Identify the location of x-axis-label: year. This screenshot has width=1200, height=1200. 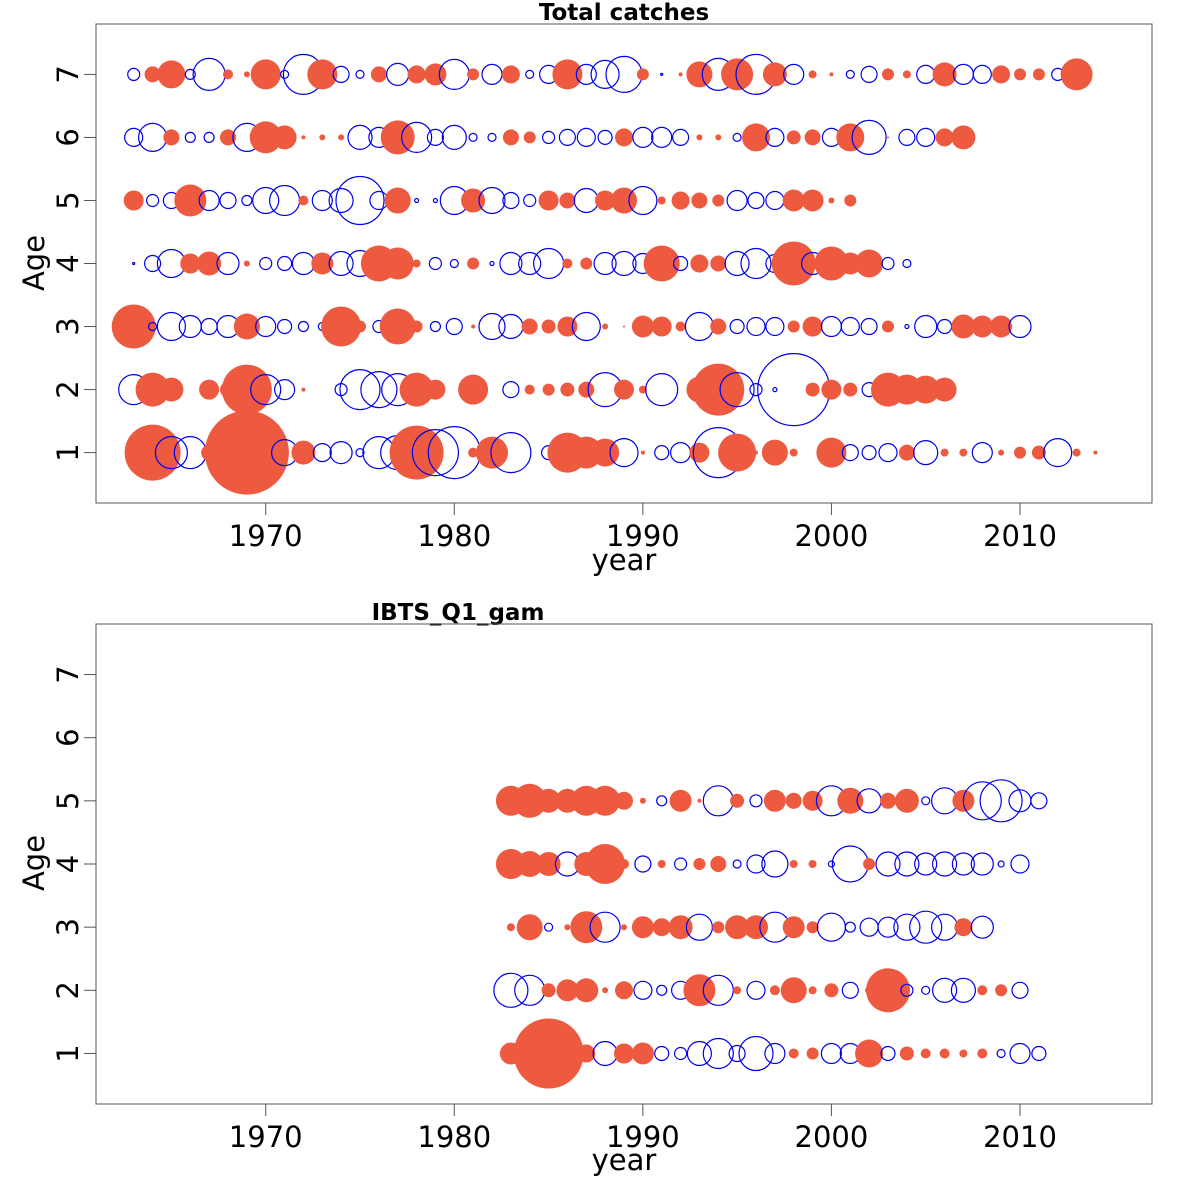
(624, 1160).